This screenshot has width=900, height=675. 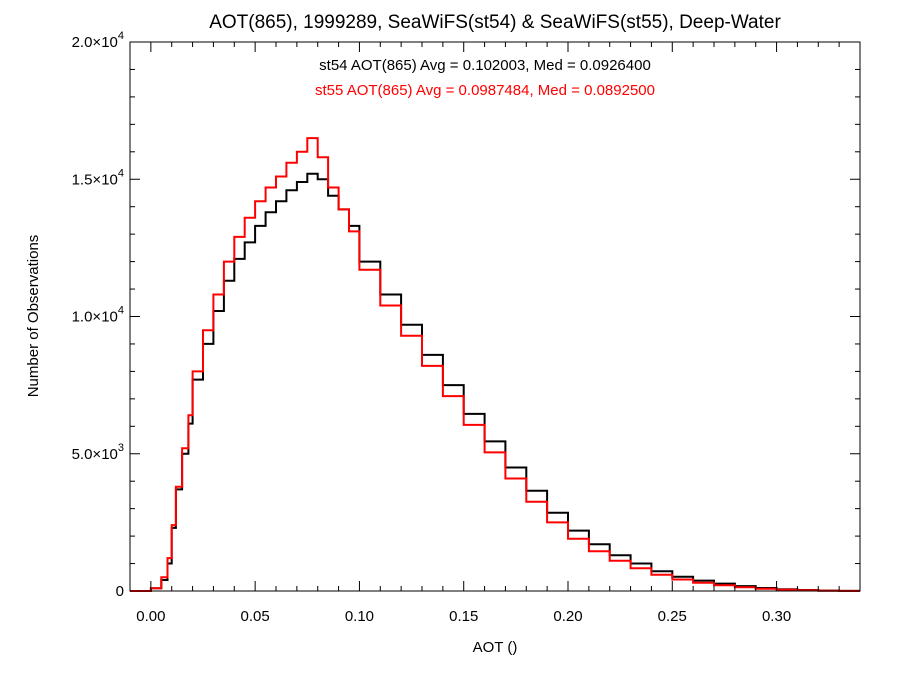 I want to click on y-tick-exponent: 3, so click(x=121, y=448).